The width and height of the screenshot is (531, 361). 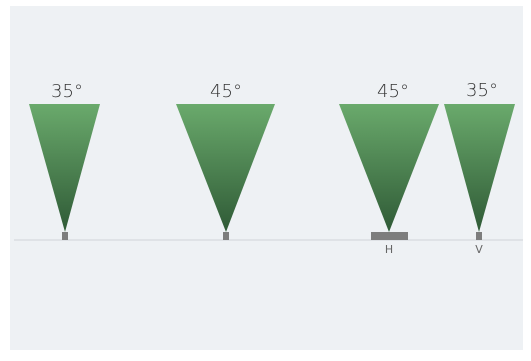 What do you see at coordinates (479, 249) in the screenshot?
I see `vertical-axis-label: V` at bounding box center [479, 249].